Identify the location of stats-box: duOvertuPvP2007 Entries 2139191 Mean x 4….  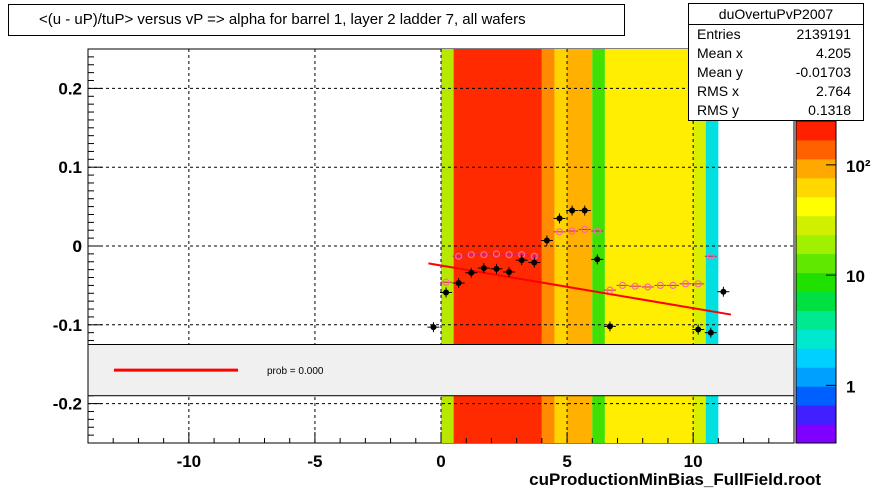
(776, 62).